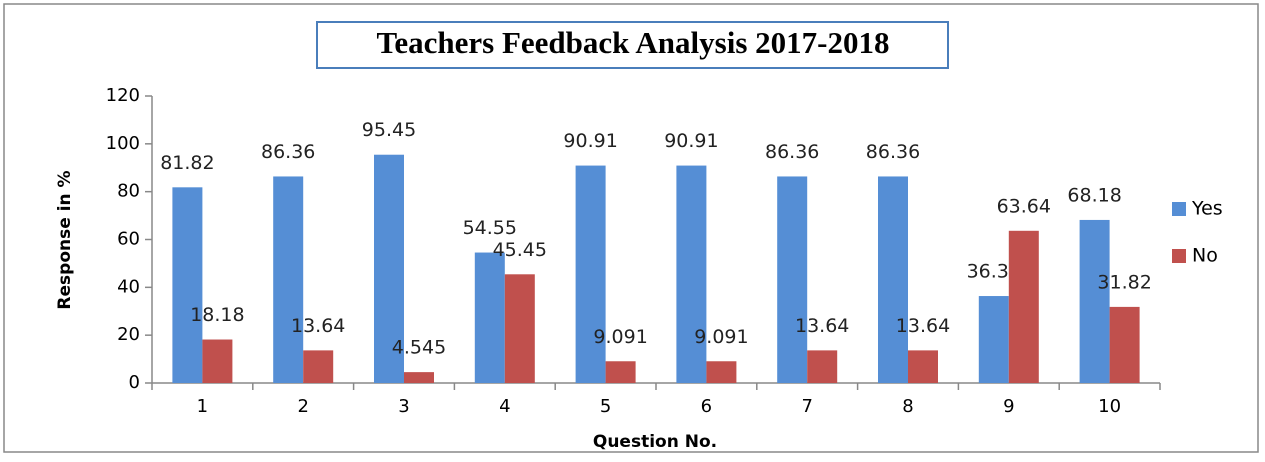  What do you see at coordinates (1207, 209) in the screenshot?
I see `legend-label: Yes` at bounding box center [1207, 209].